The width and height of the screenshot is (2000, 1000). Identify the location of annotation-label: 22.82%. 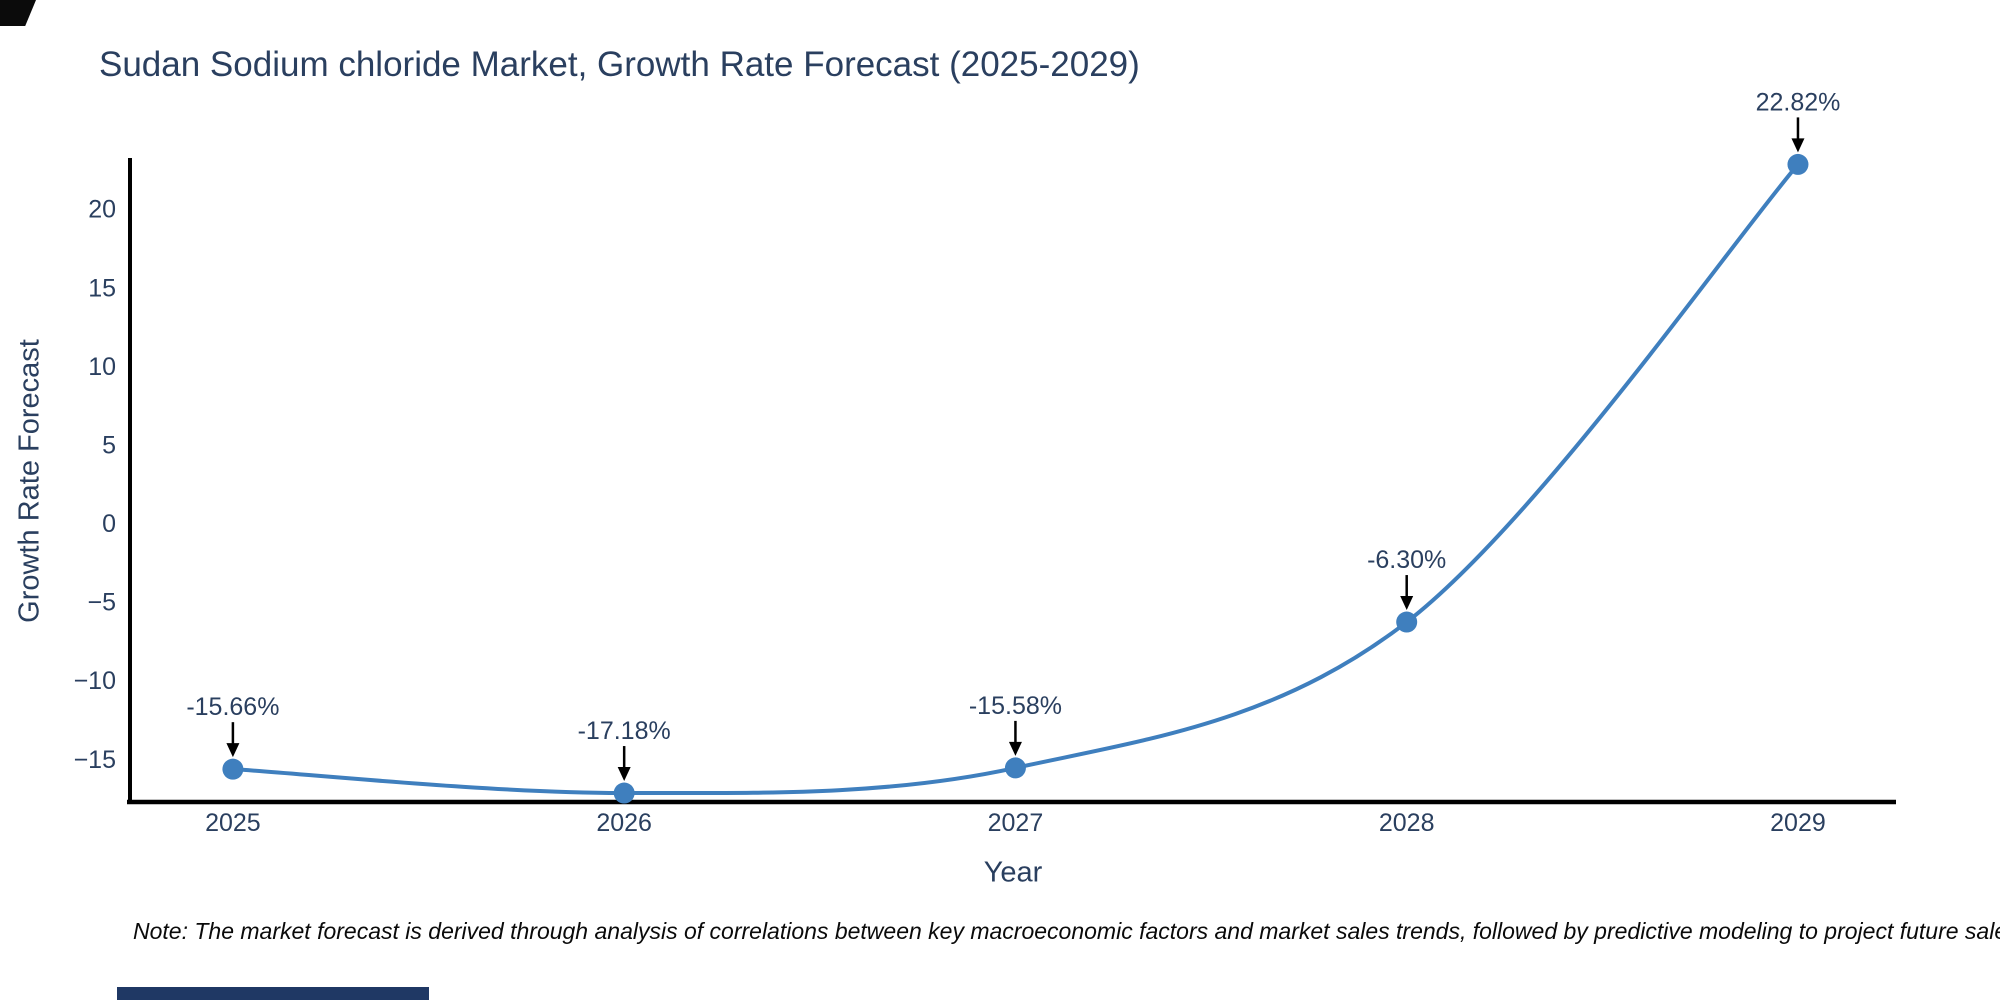
(1798, 102).